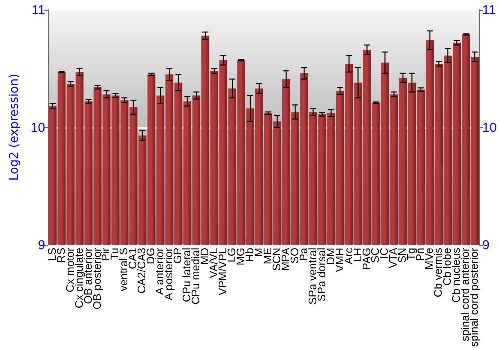  Describe the element at coordinates (38, 127) in the screenshot. I see `y-tick-label: 10` at that location.